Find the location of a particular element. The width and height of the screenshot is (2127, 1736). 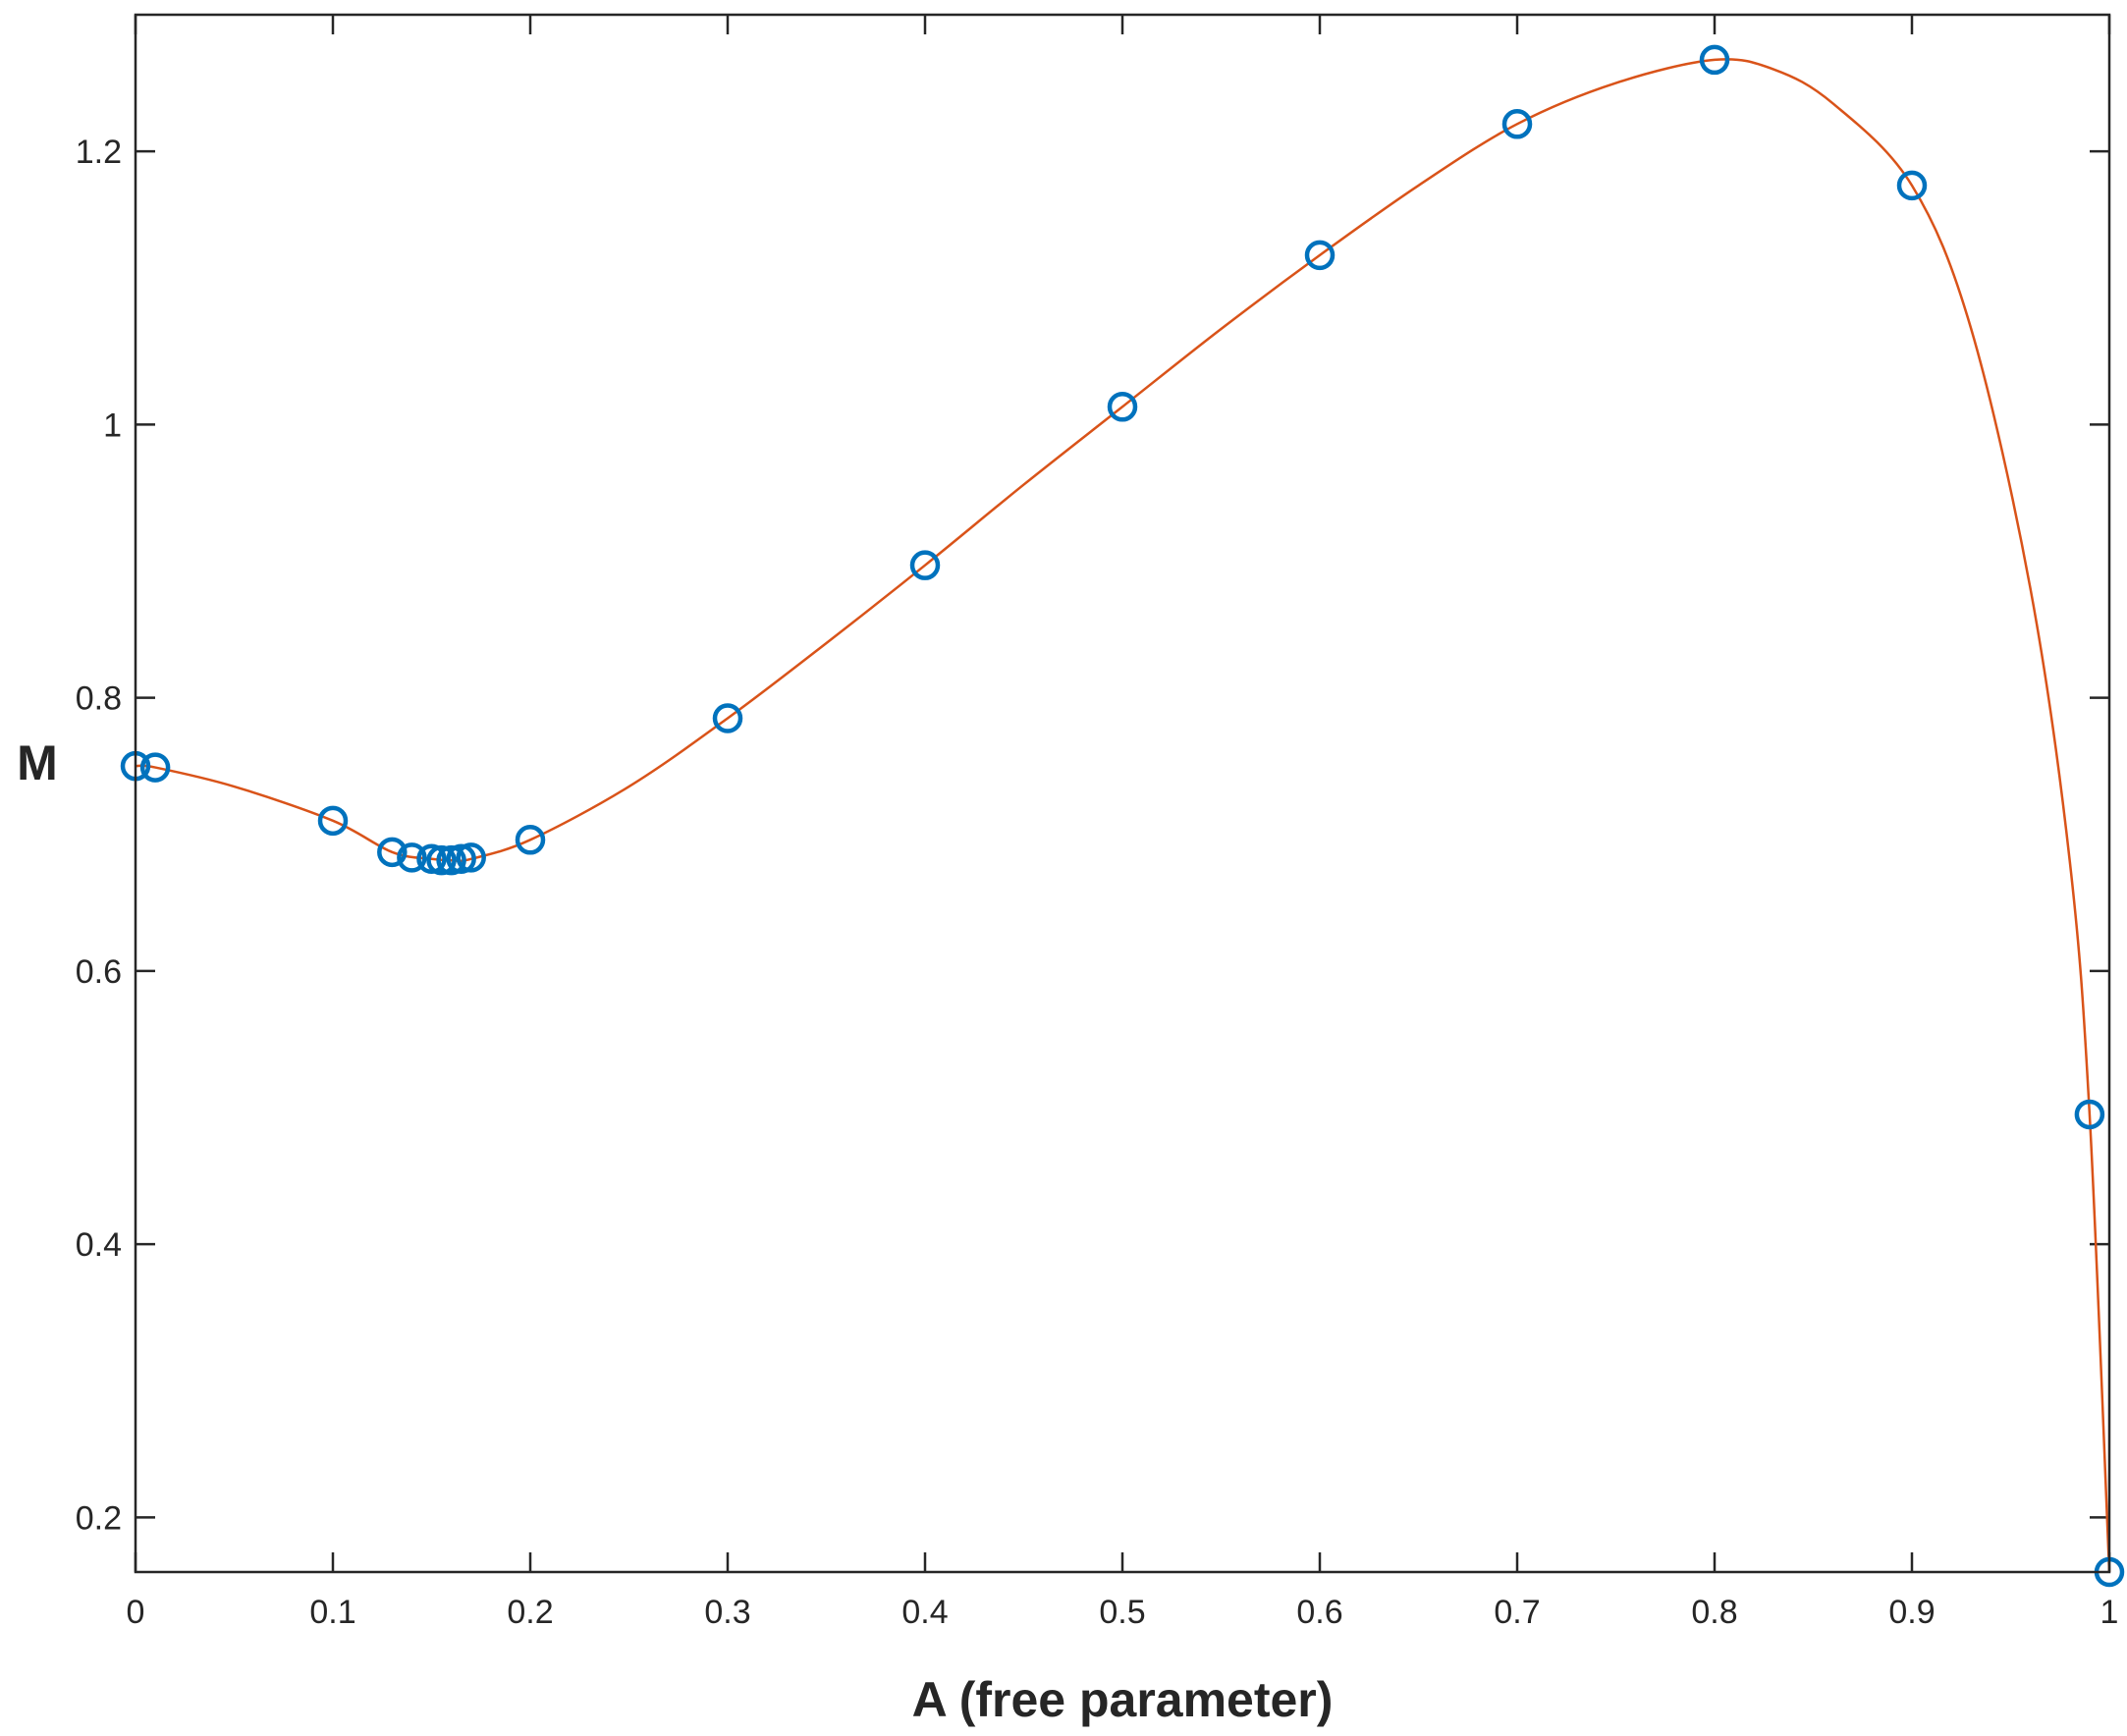

y-tick-label: 1.2 is located at coordinates (99, 152).